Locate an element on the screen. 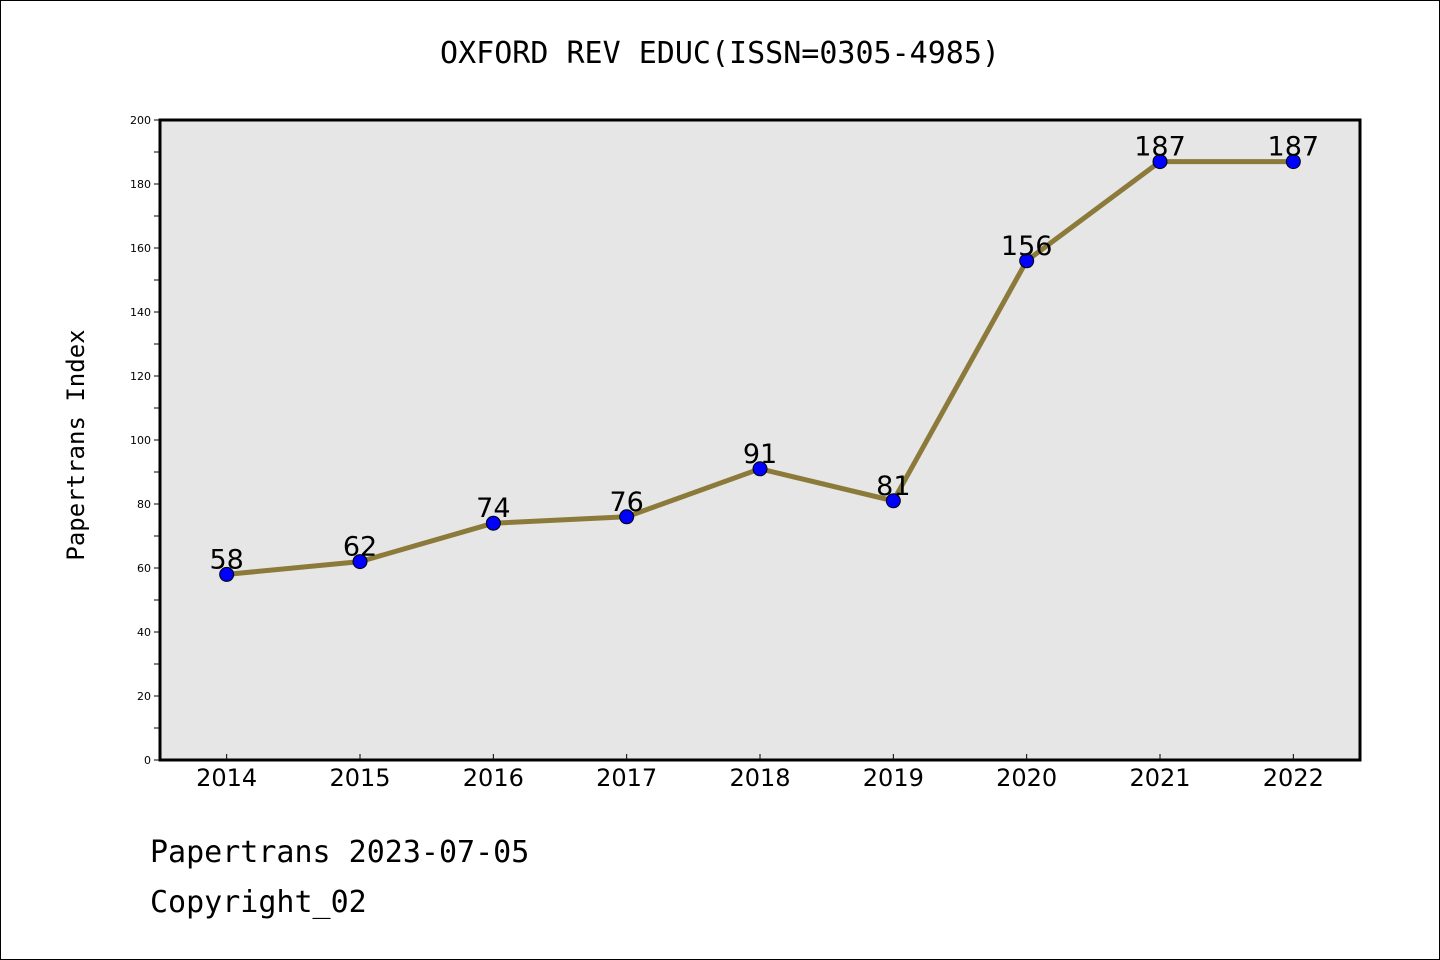 The height and width of the screenshot is (960, 1440). y-axis: 0 20 40 60 80 100 120 140 160 180 200 is located at coordinates (145, 440).